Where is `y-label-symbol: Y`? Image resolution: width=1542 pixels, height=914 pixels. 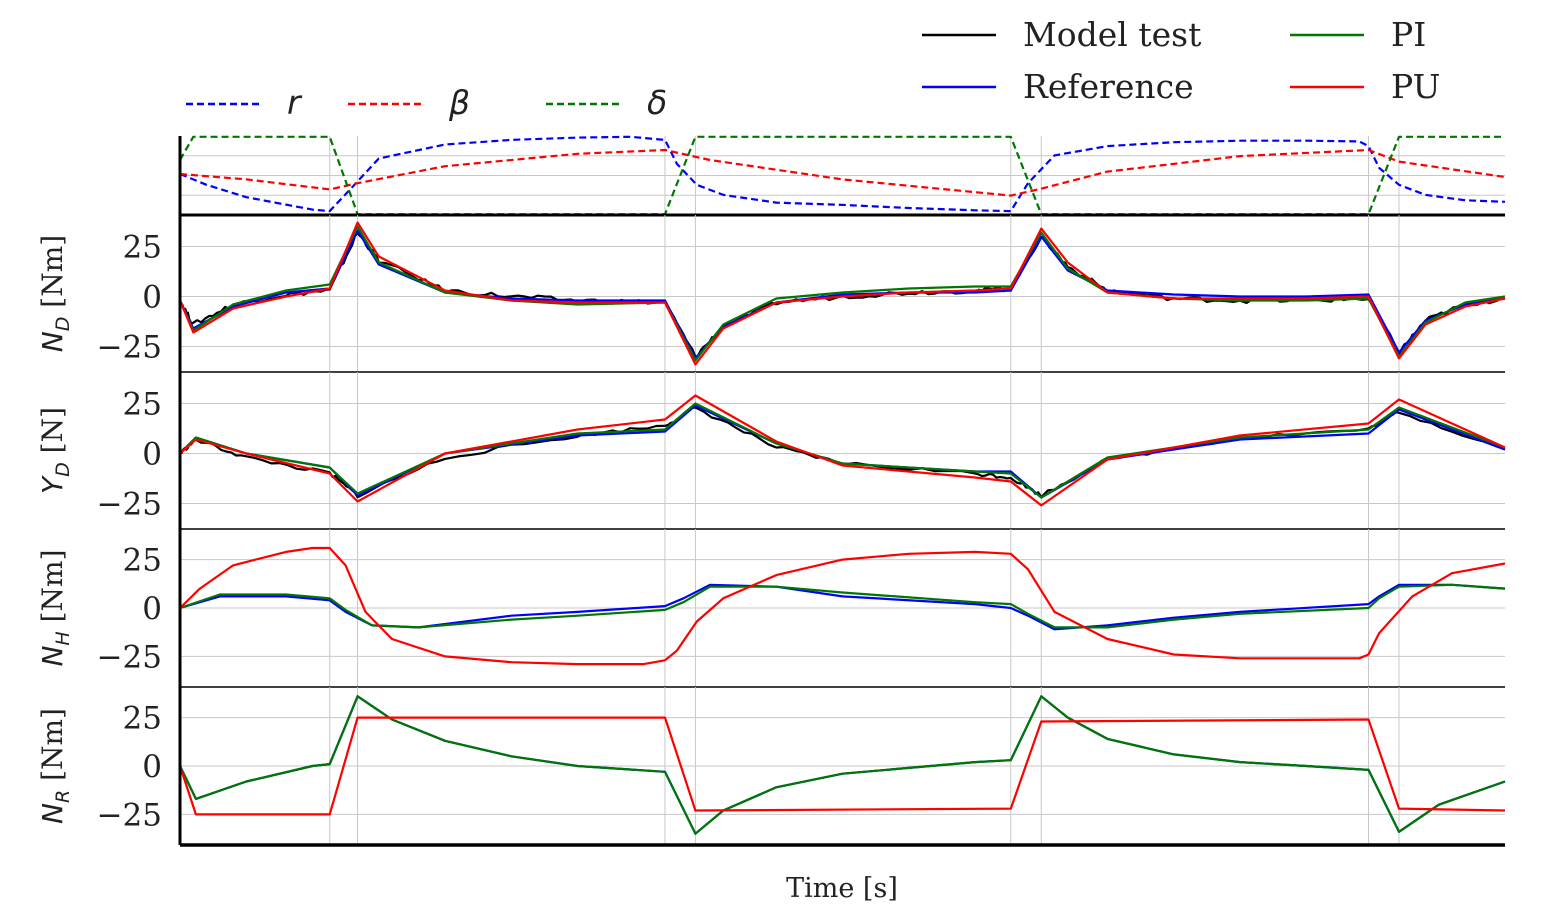 y-label-symbol: Y is located at coordinates (52, 484).